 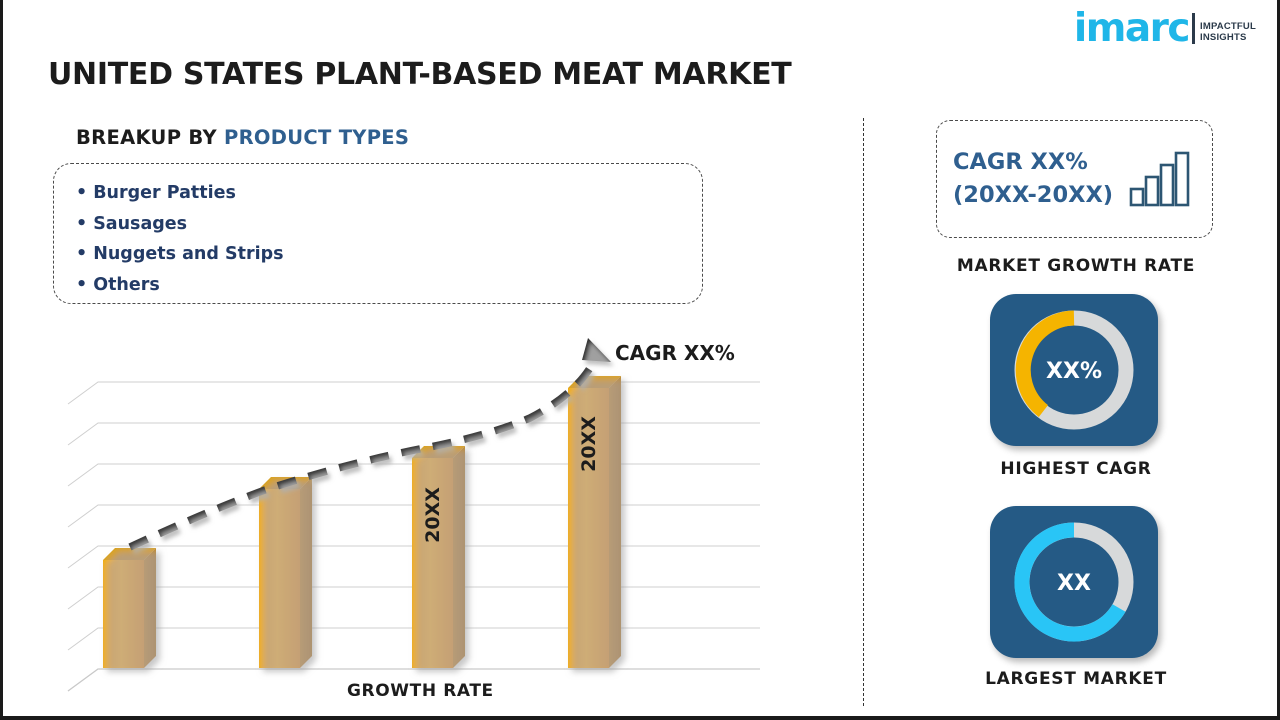 I want to click on imarc-logo: imarc IMPACTFUL INSIGHTS, so click(x=1164, y=28).